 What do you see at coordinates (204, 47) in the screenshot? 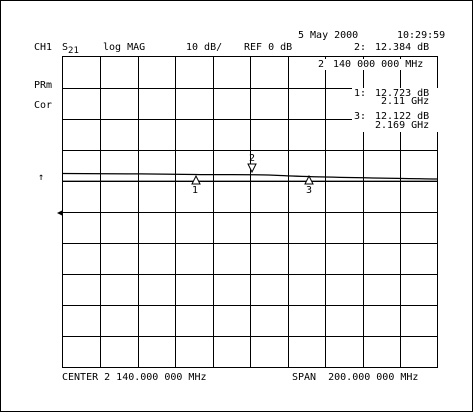
I see `scale-label: 10 dB/` at bounding box center [204, 47].